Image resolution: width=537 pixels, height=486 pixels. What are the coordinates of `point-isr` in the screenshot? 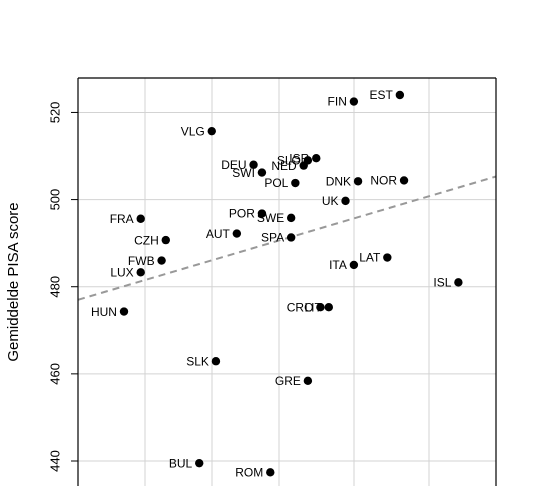 It's located at (316, 158).